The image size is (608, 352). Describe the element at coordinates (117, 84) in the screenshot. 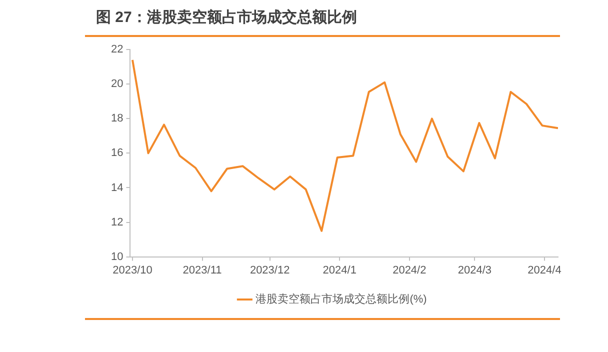

I see `y-tick-label: 20` at that location.